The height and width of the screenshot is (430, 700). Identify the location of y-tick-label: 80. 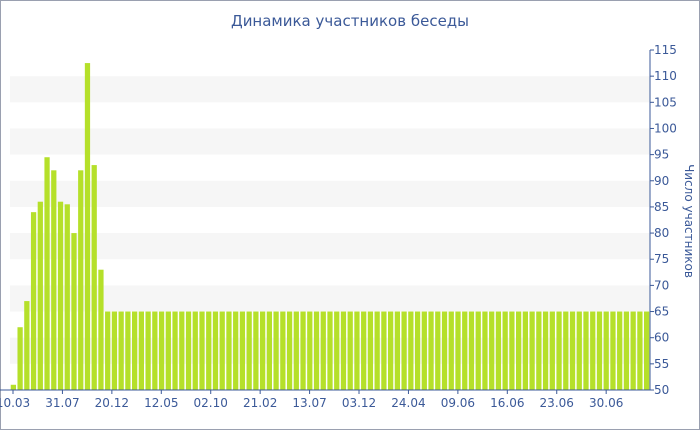
(661, 233).